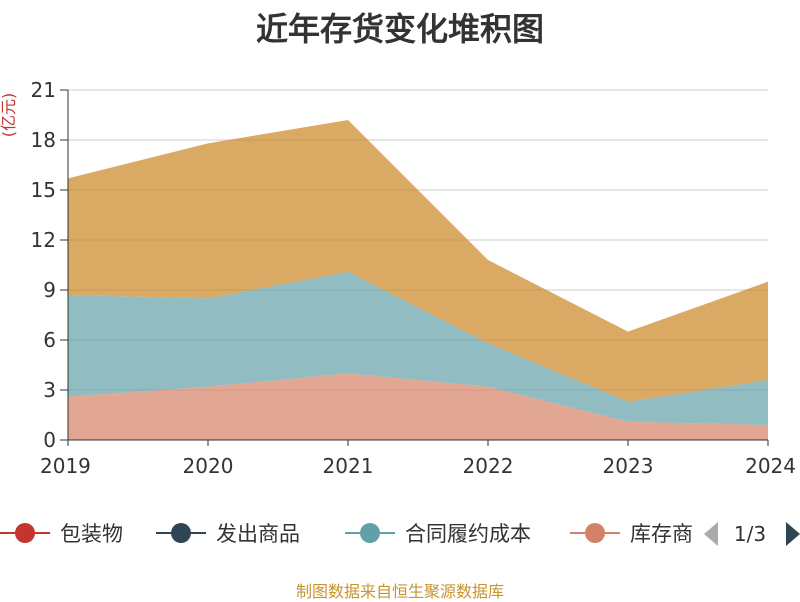 This screenshot has width=800, height=602. Describe the element at coordinates (9, 115) in the screenshot. I see `y-axis-unit-label: (亿元)` at that location.